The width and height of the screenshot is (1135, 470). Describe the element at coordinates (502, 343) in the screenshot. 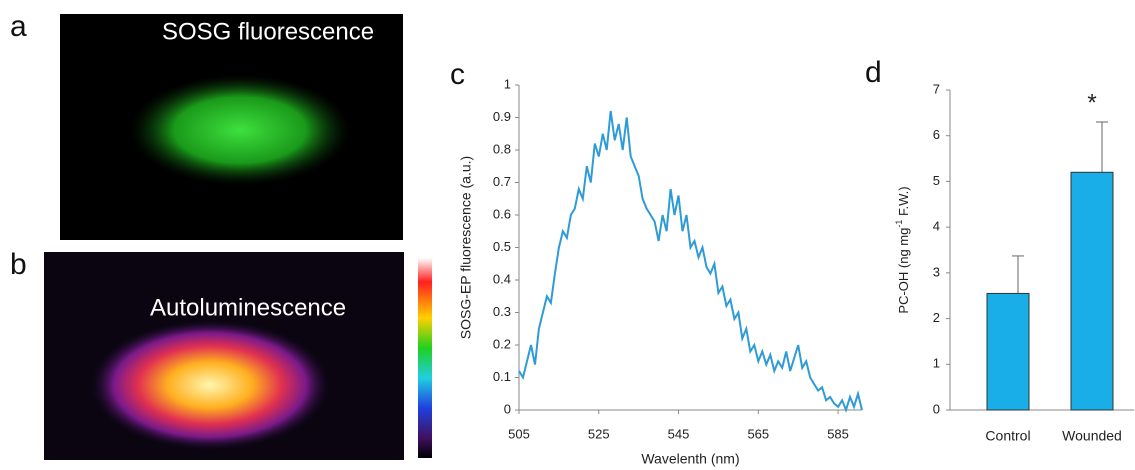

I see `y-tick-label: 0.2` at that location.